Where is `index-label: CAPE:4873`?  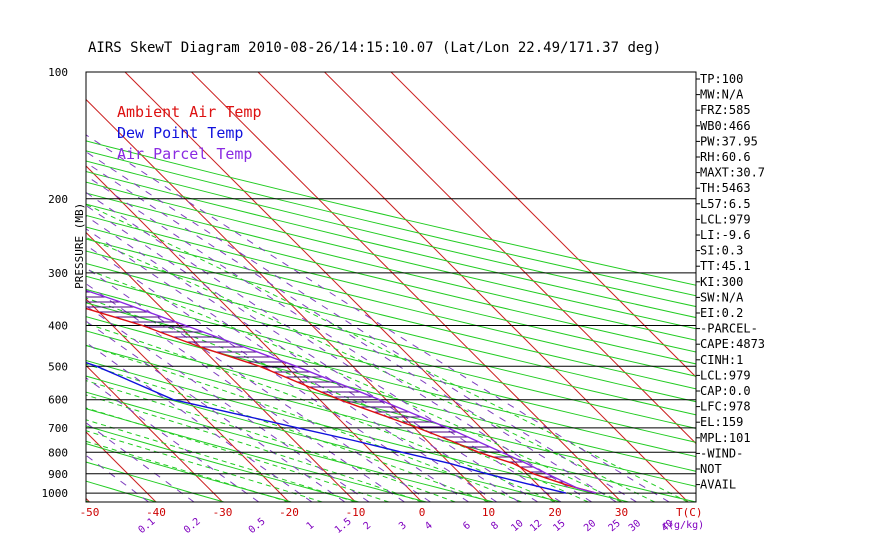 index-label: CAPE:4873 is located at coordinates (732, 344).